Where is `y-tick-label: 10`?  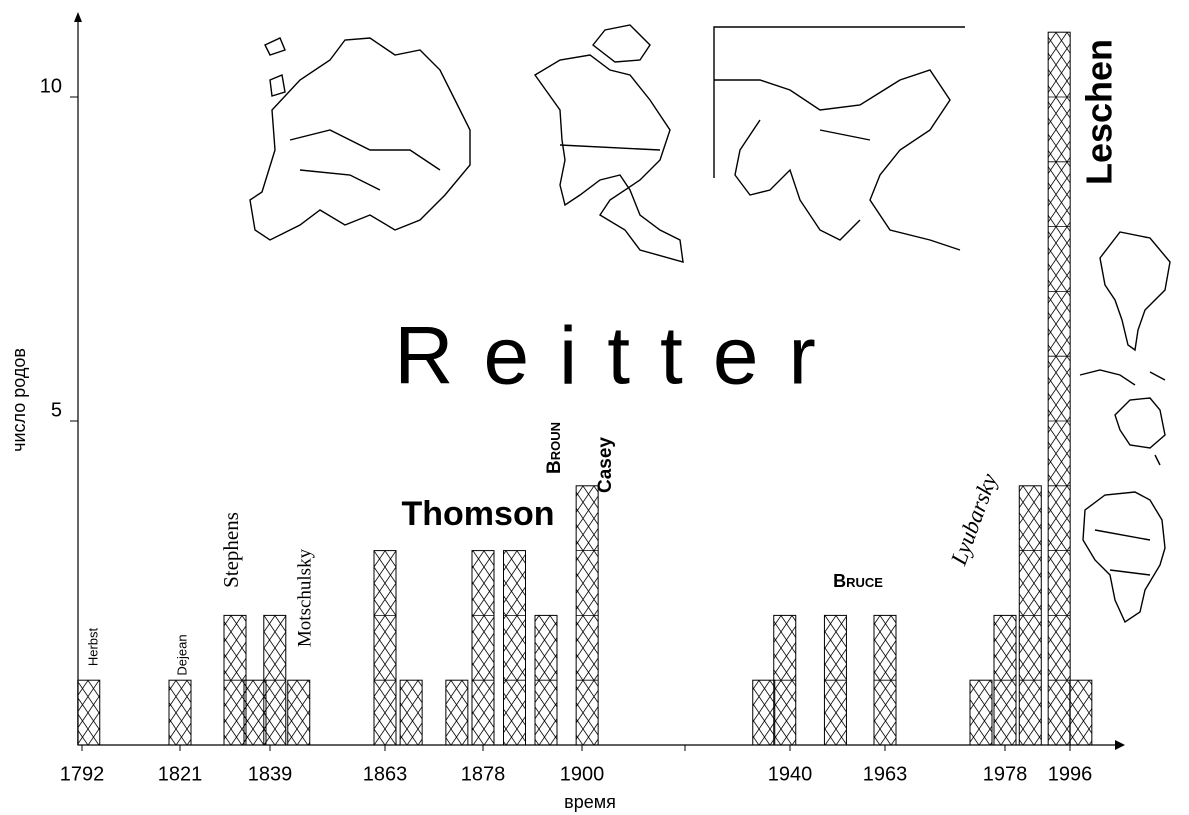
y-tick-label: 10 is located at coordinates (51, 86).